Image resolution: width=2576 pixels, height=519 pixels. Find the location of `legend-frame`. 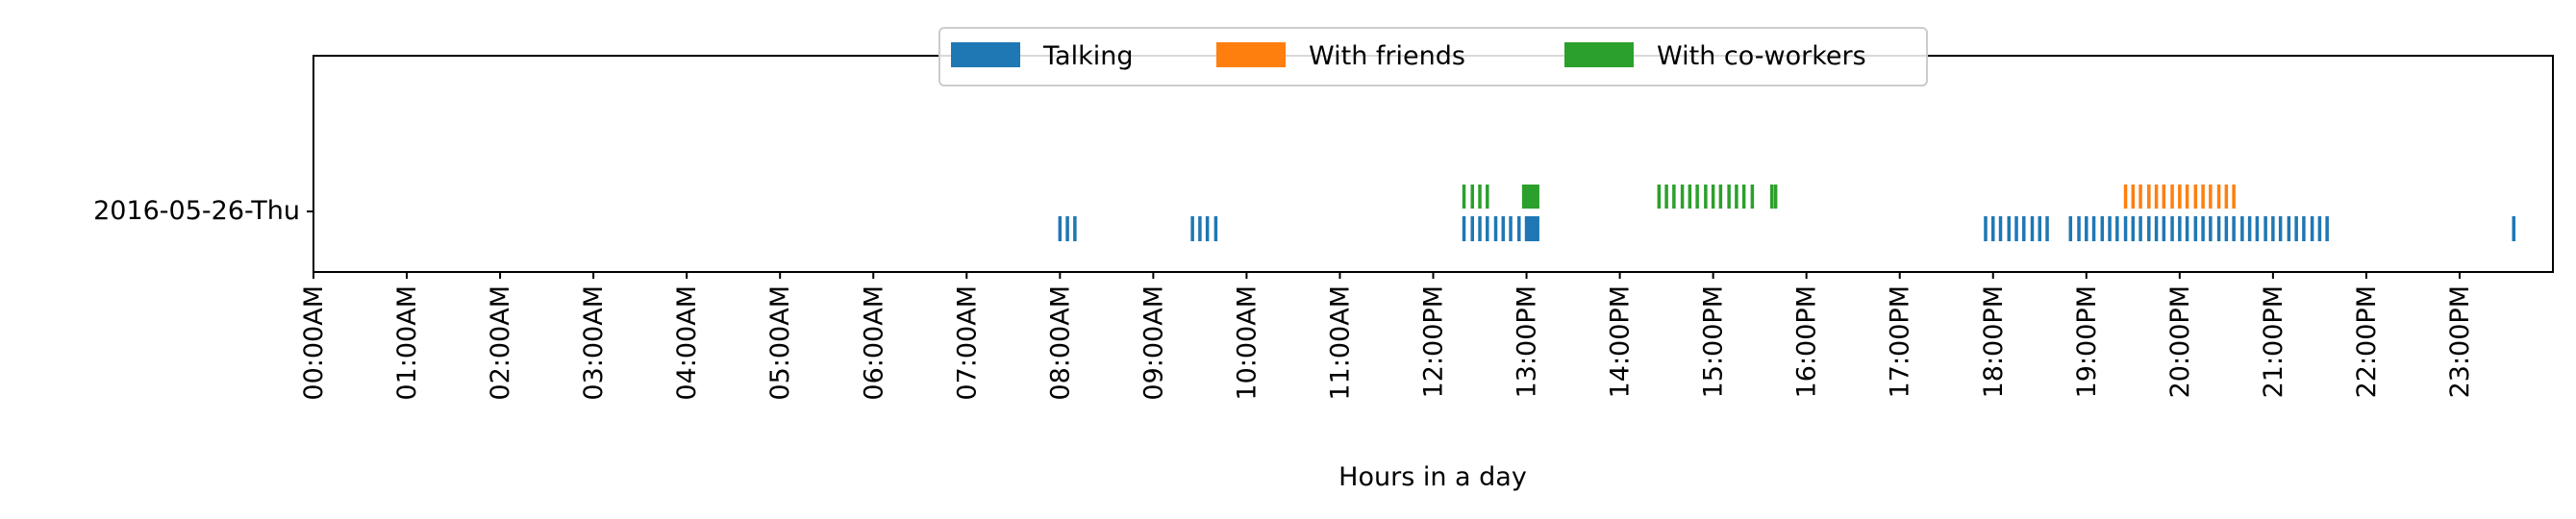

legend-frame is located at coordinates (1433, 56).